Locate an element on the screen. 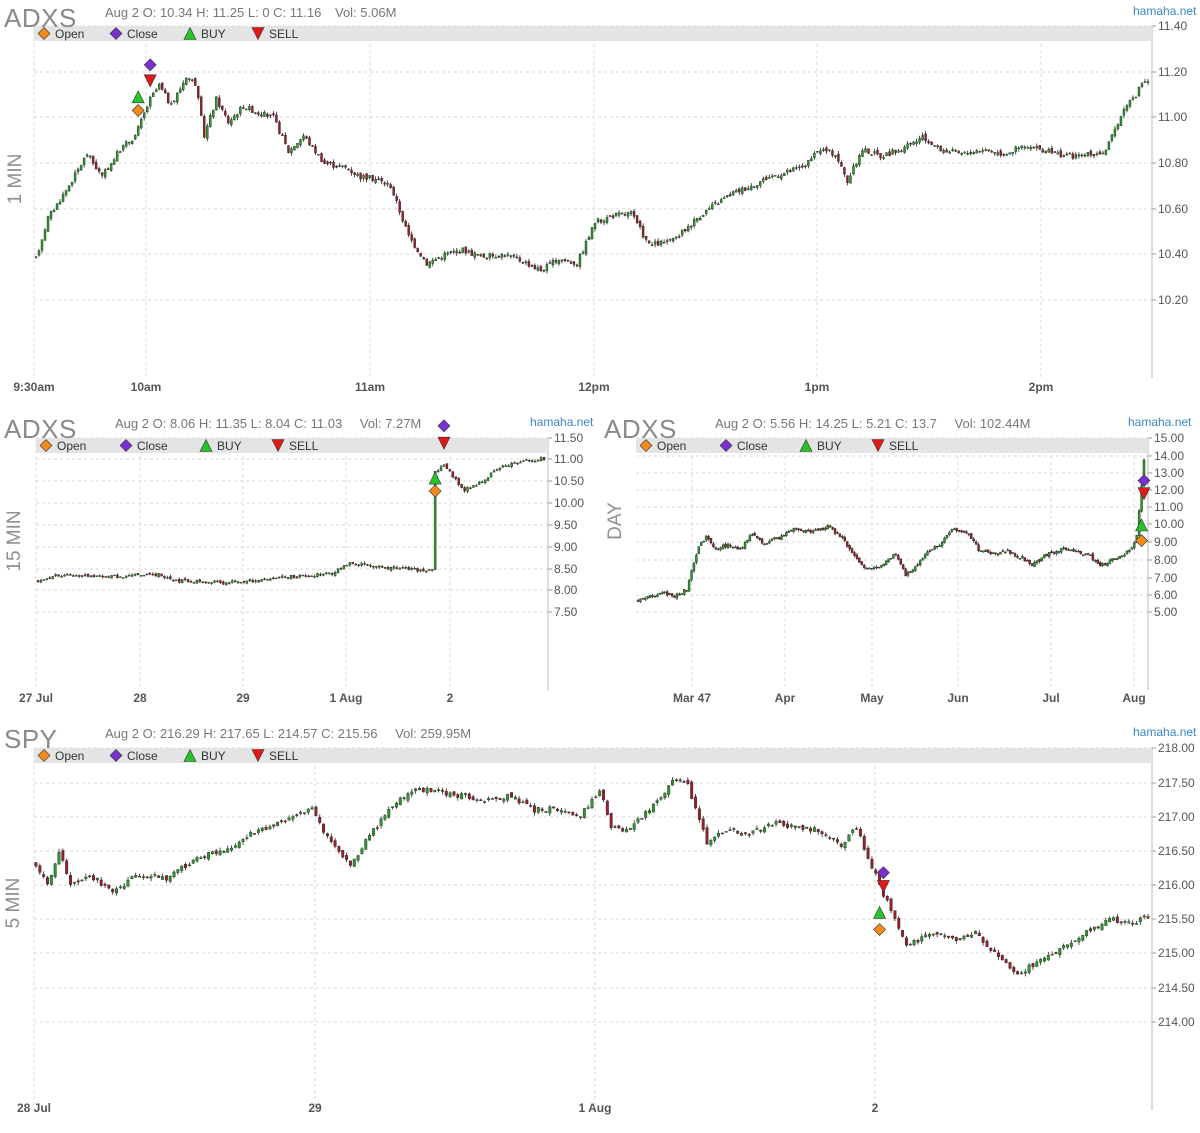  x-tick-label: Aug is located at coordinates (1133, 698).